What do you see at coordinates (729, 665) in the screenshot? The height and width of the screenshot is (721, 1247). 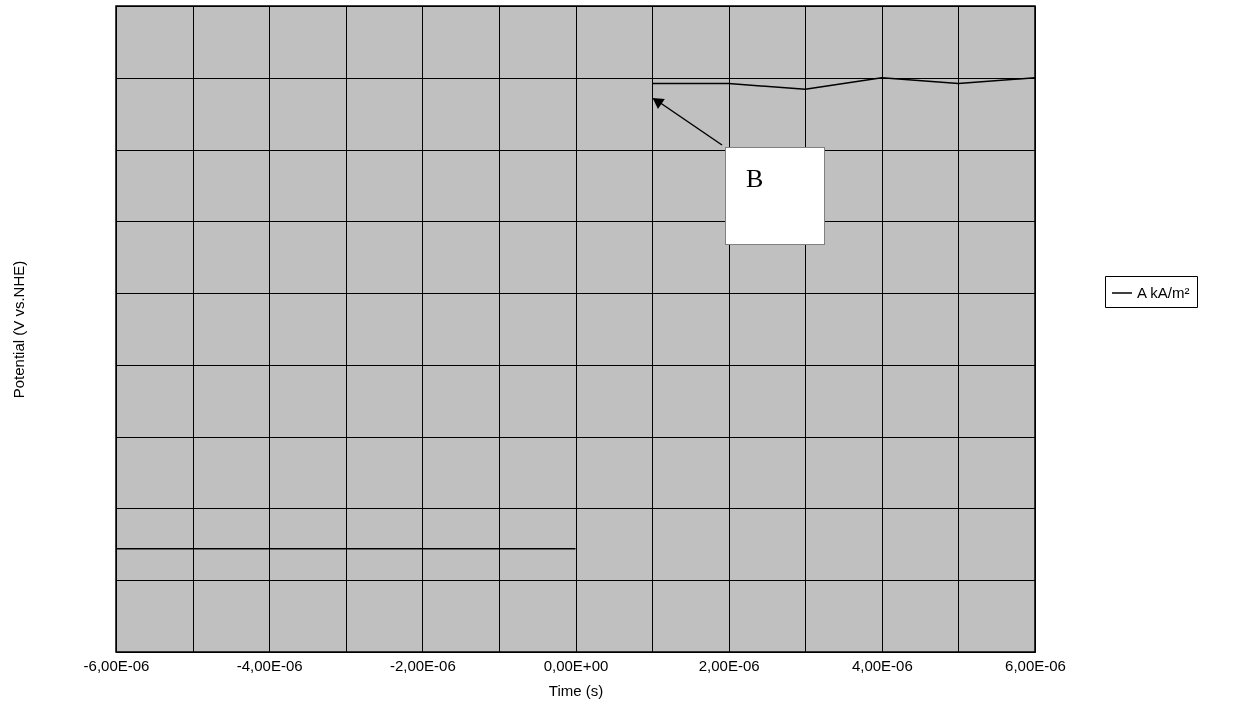 I see `x-tick-label: 2,00E-06` at bounding box center [729, 665].